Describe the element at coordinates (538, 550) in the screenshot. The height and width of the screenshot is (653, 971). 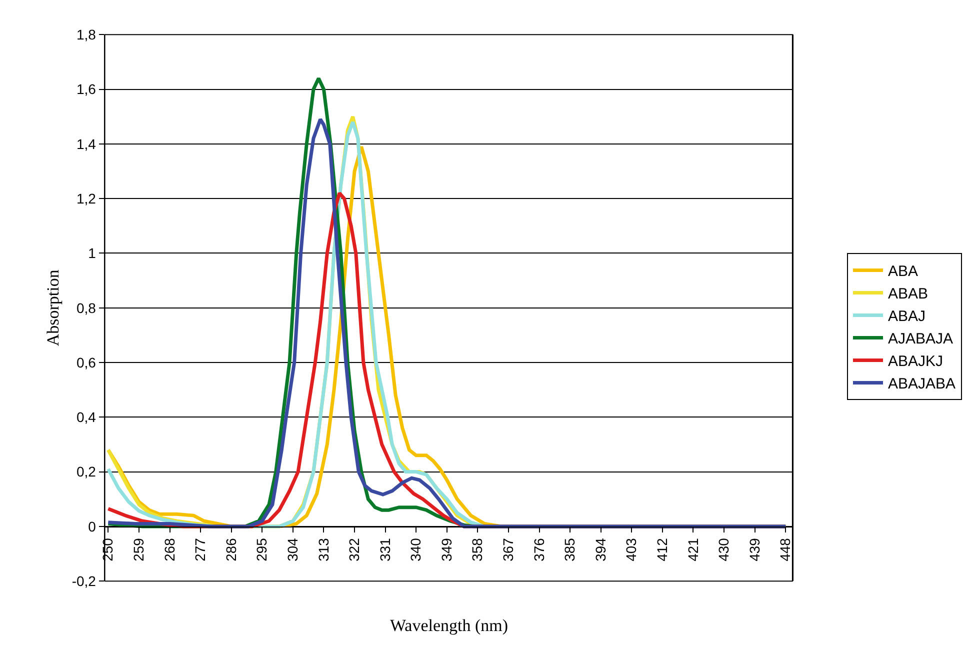
I see `x-tick-label: 376` at that location.